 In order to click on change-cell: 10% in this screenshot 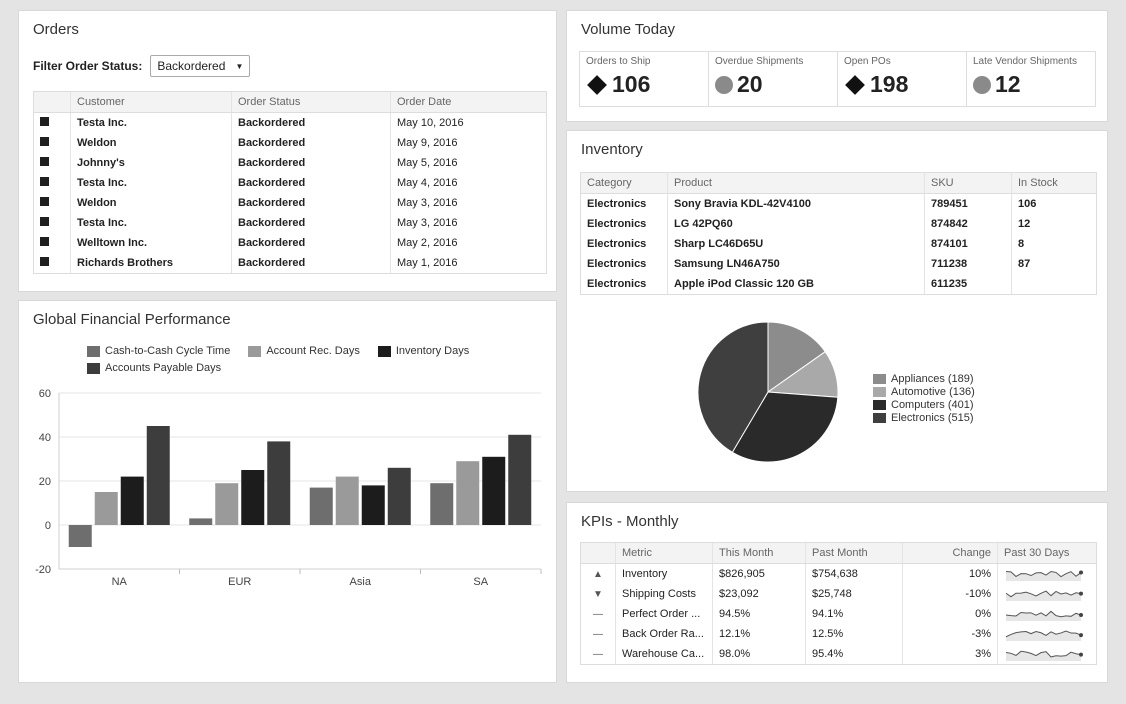, I will do `click(950, 573)`.